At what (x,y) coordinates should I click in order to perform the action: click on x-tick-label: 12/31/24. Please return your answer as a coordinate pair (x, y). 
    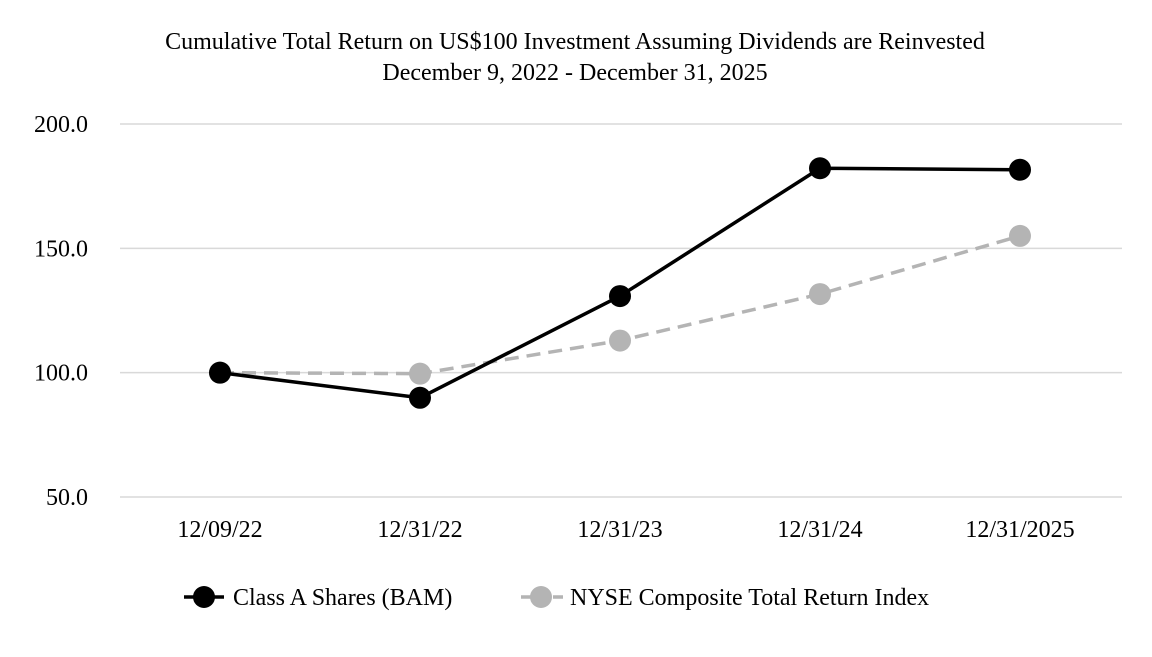
    Looking at the image, I should click on (819, 530).